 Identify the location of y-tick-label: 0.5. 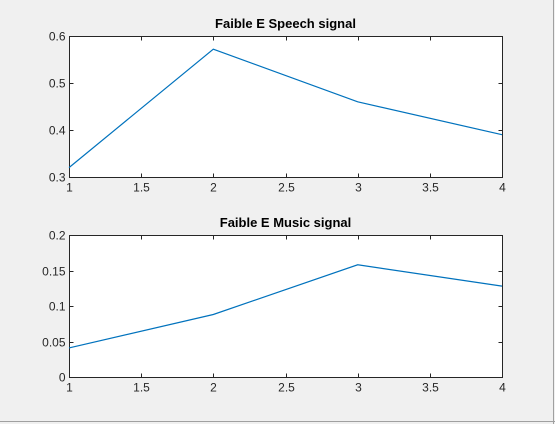
(57, 84).